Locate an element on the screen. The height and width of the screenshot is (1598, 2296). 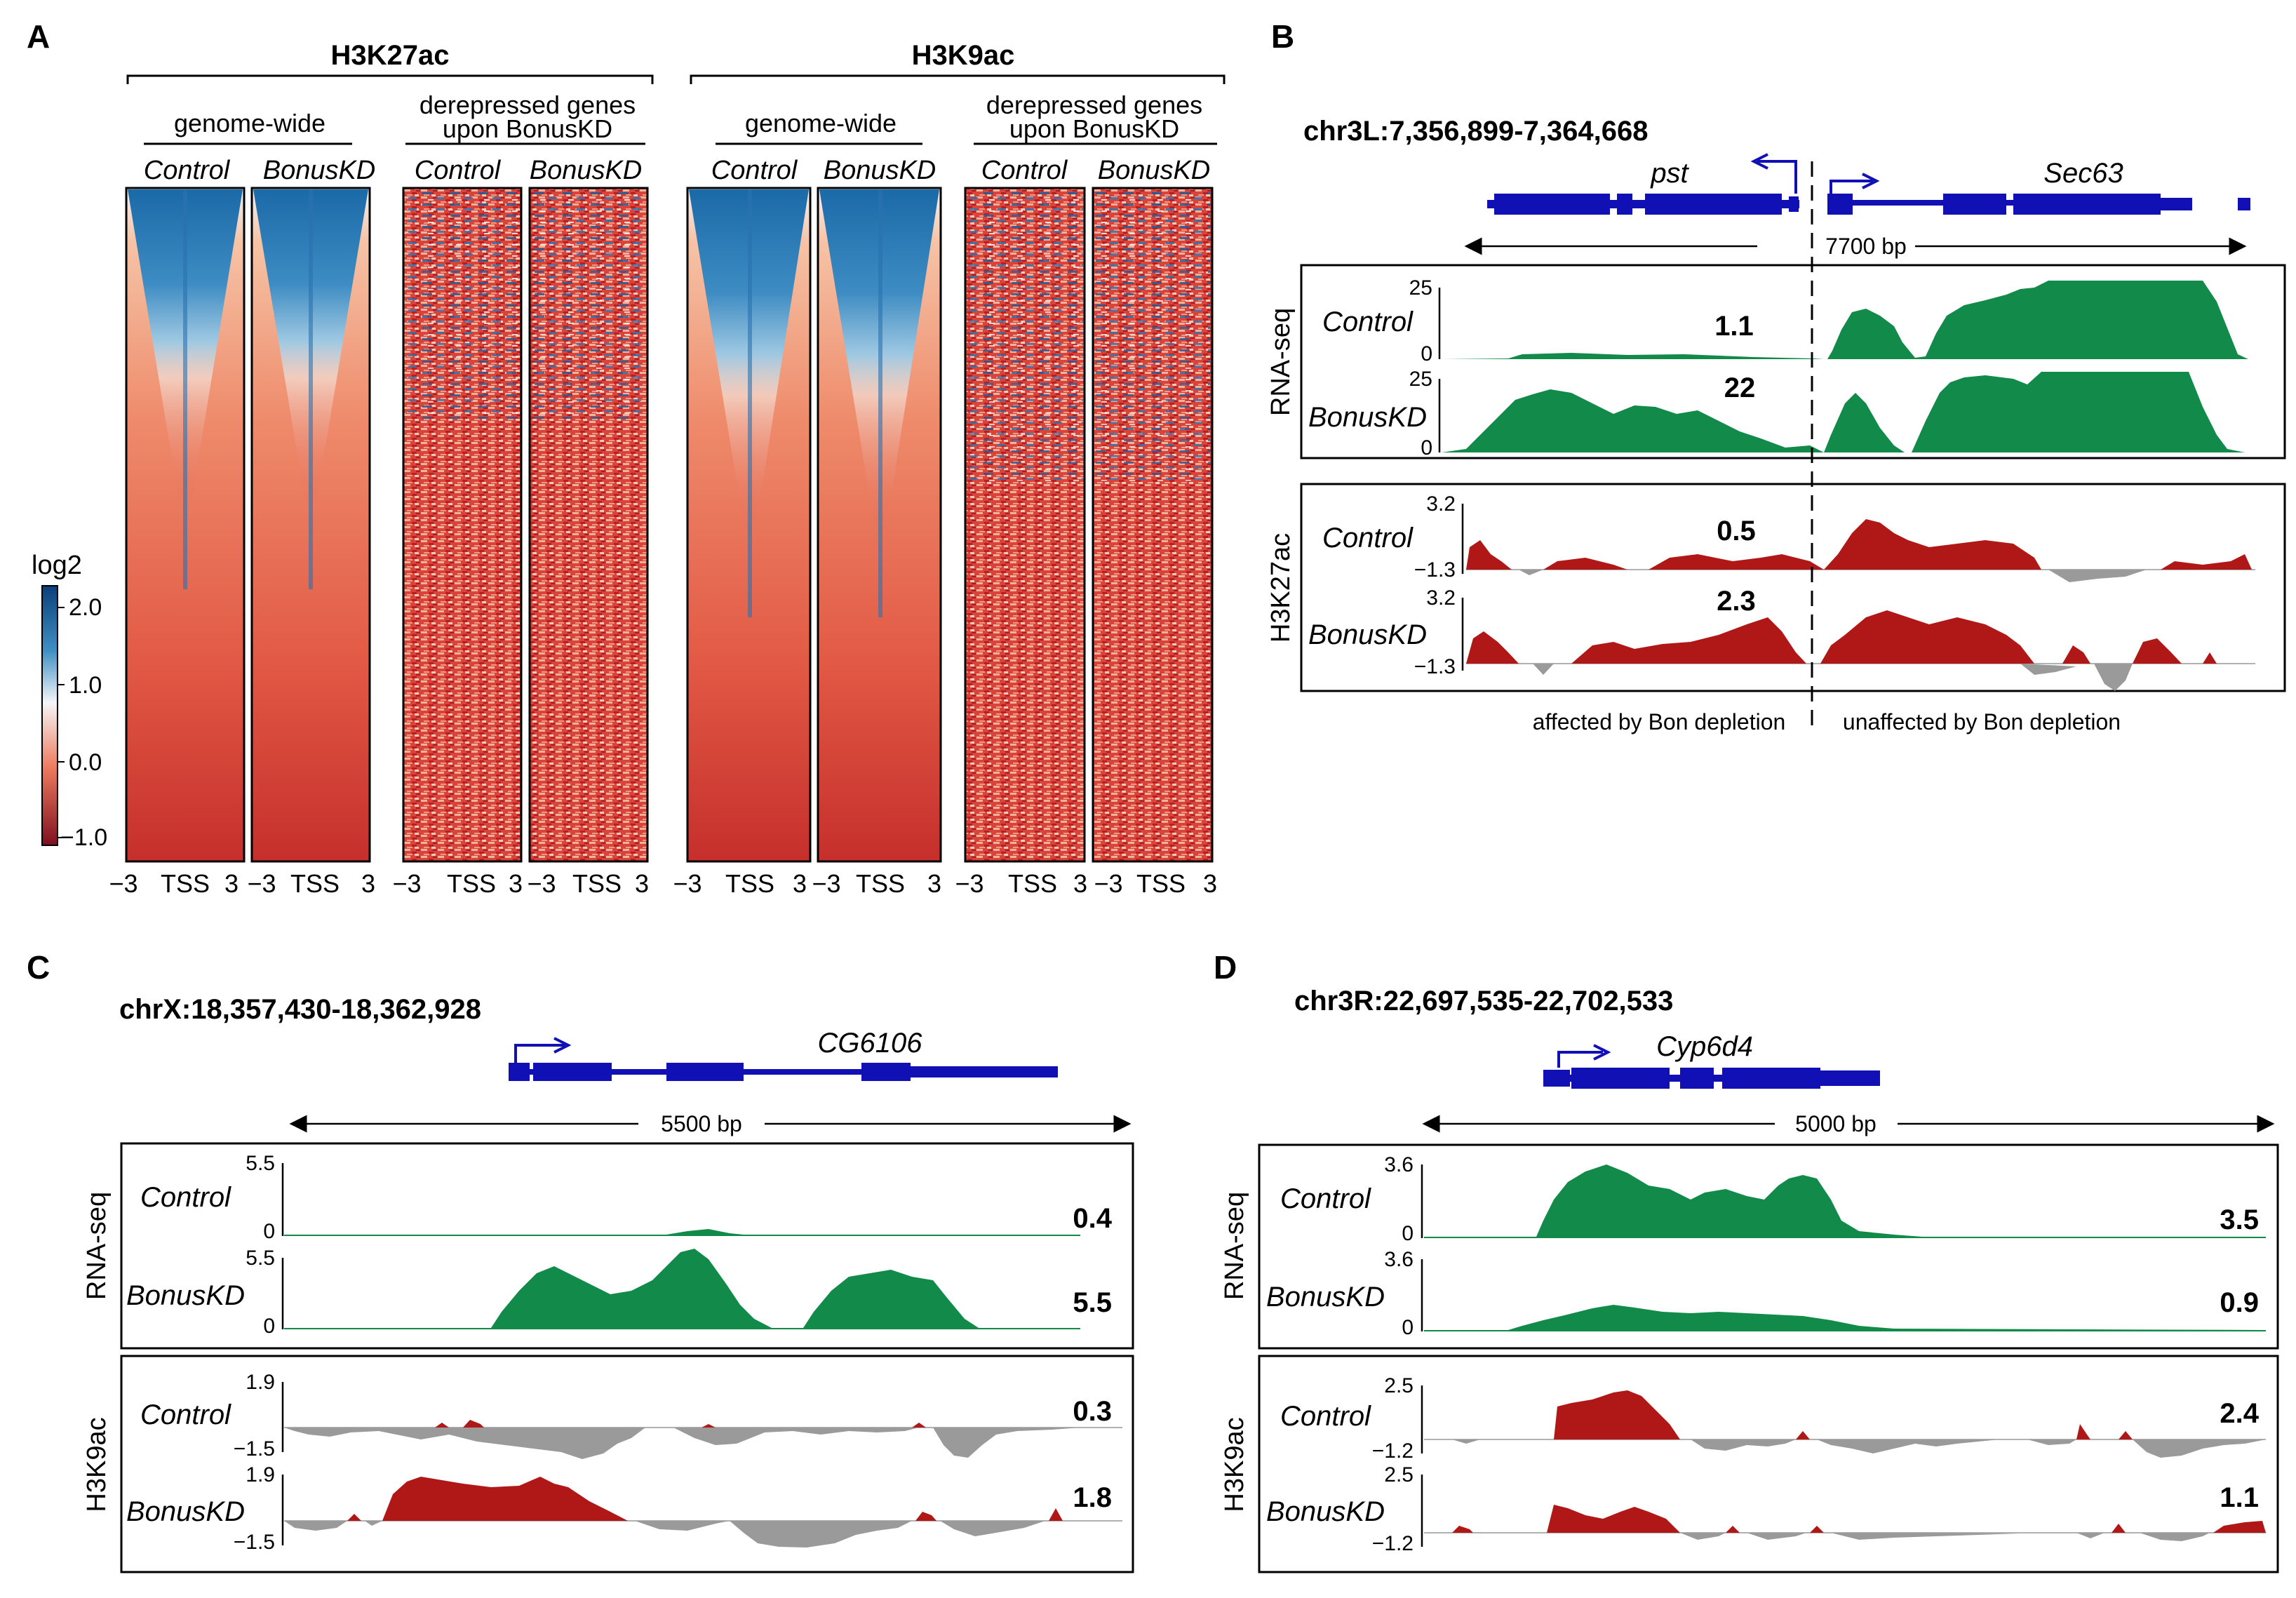
chip-box-b is located at coordinates (1793, 587).